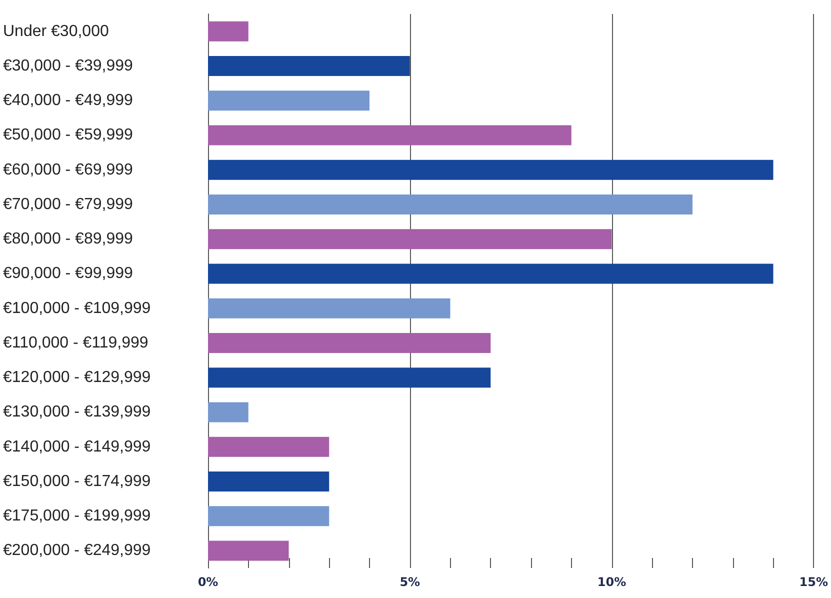 This screenshot has width=831, height=598. Describe the element at coordinates (68, 65) in the screenshot. I see `y-tick-label: €30,000 - €39,999` at that location.